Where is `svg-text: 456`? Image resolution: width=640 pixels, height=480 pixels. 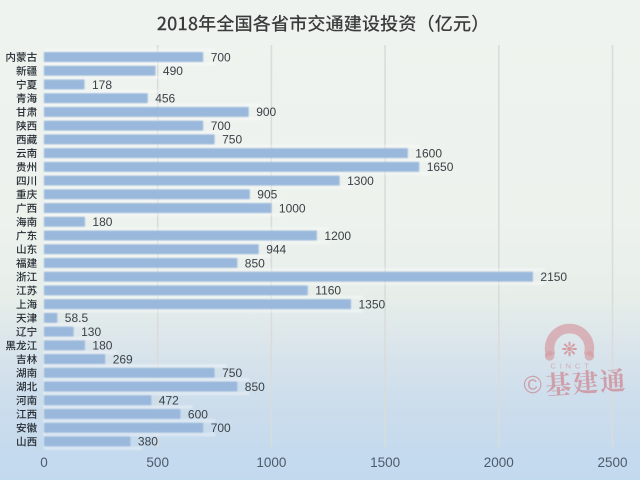
svg-text: 456 is located at coordinates (165, 99).